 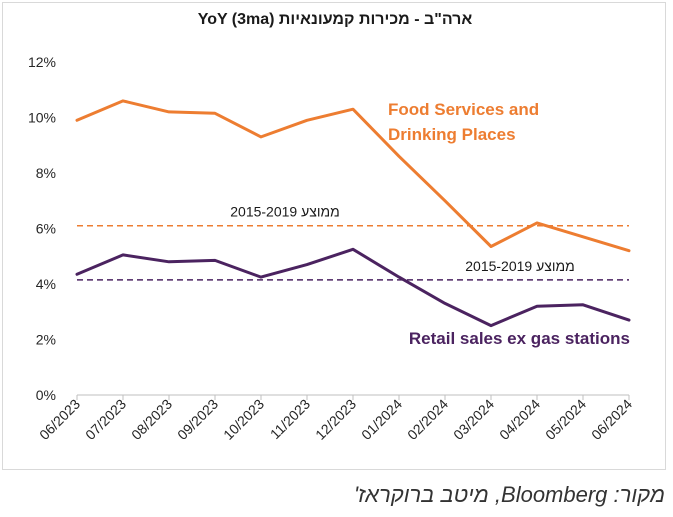 What do you see at coordinates (46, 173) in the screenshot?
I see `y-tick-label: 8%` at bounding box center [46, 173].